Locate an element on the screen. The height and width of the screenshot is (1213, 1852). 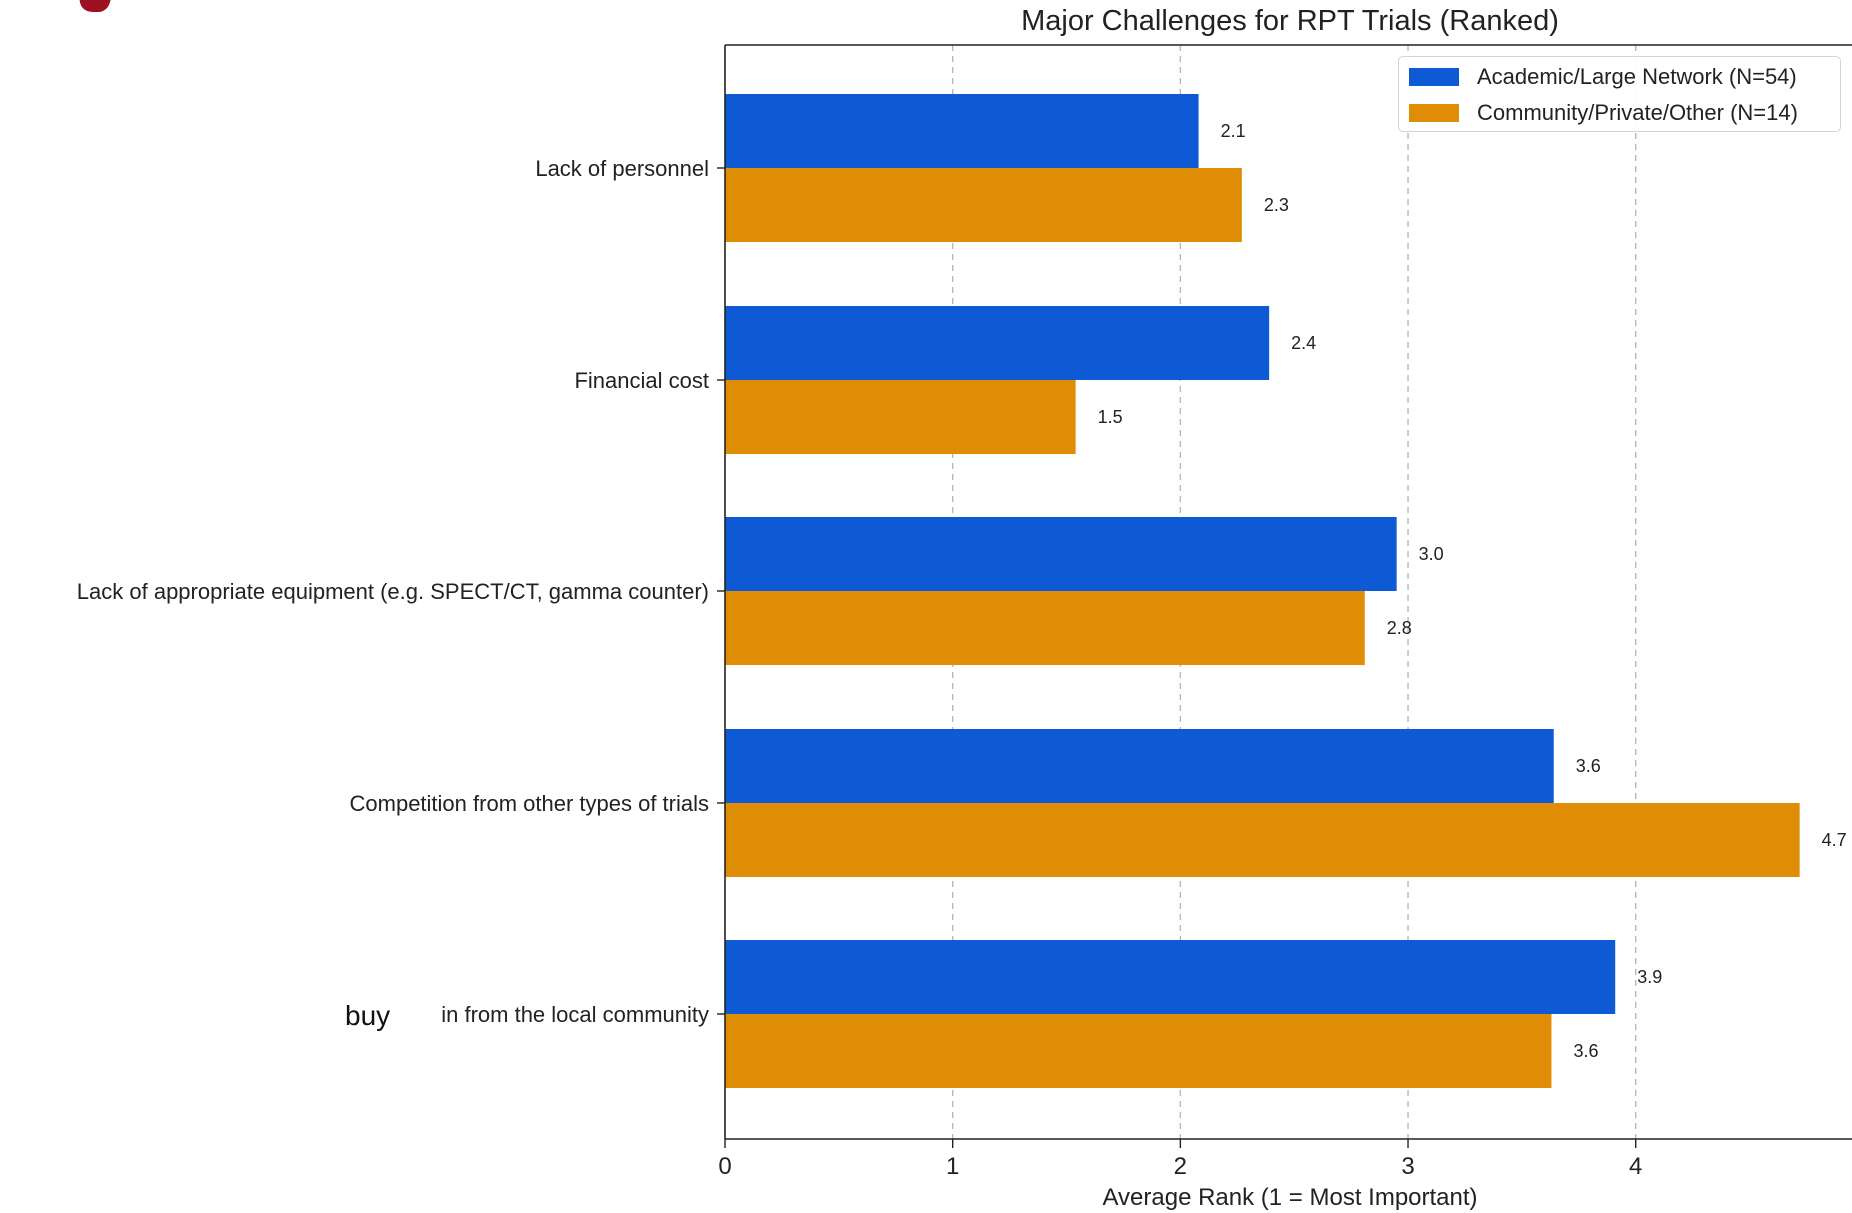
x-tick-label-0: 0 is located at coordinates (724, 1166).